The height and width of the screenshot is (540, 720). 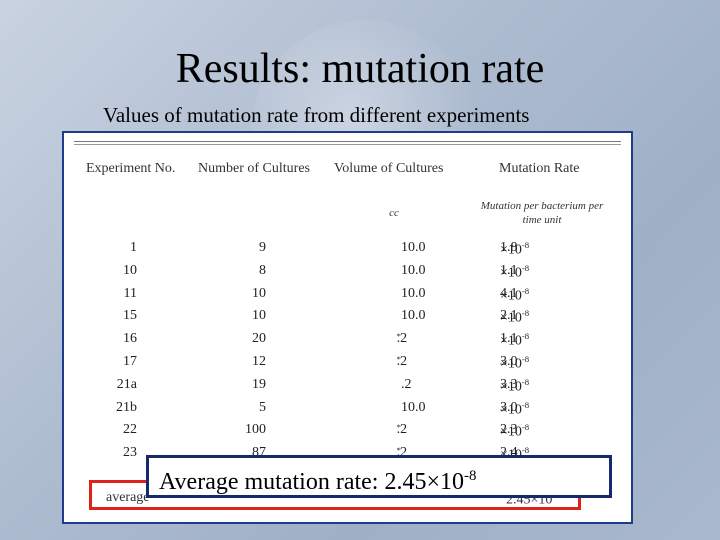 I want to click on cell-cultures: 19, so click(x=259, y=384).